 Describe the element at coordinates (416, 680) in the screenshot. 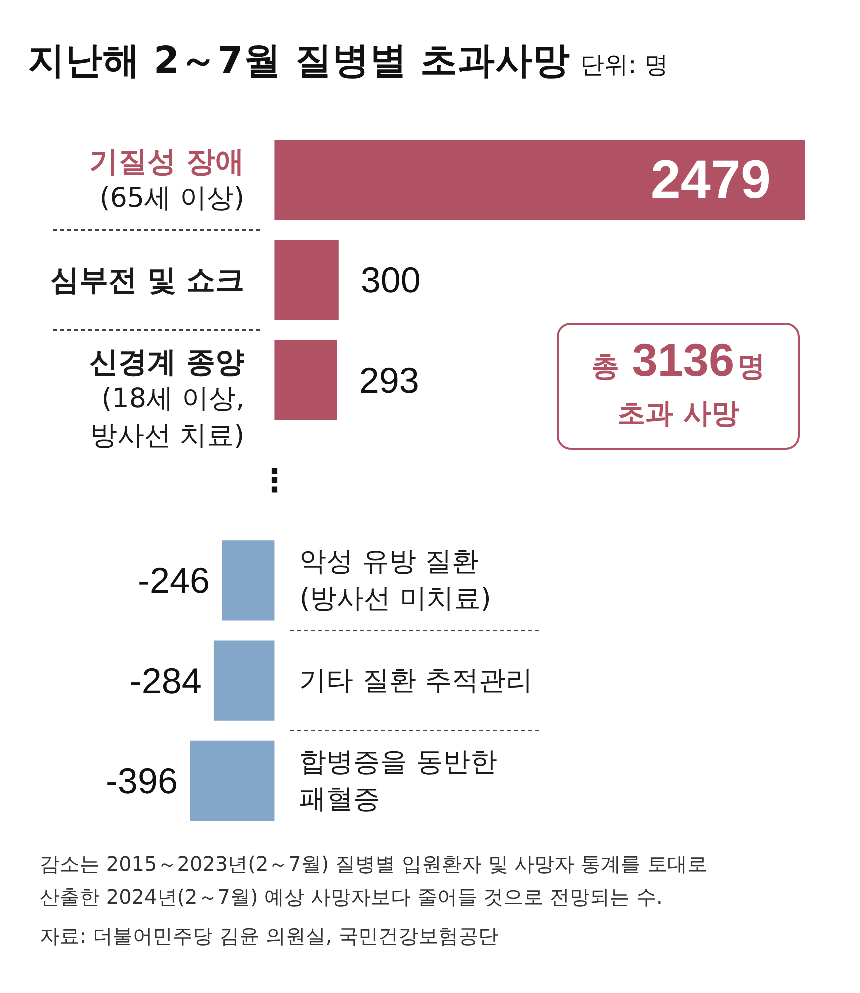

I see `y-tick-label: 기타 질환 추적관리` at that location.